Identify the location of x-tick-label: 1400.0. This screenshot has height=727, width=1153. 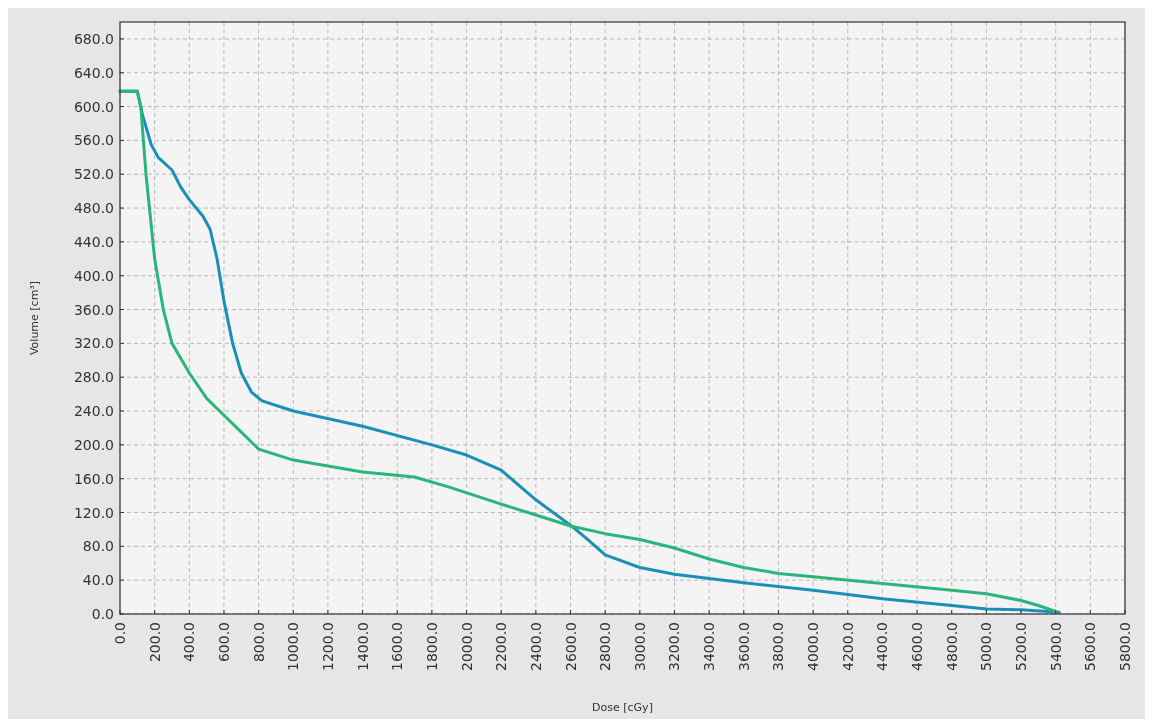
(362, 646).